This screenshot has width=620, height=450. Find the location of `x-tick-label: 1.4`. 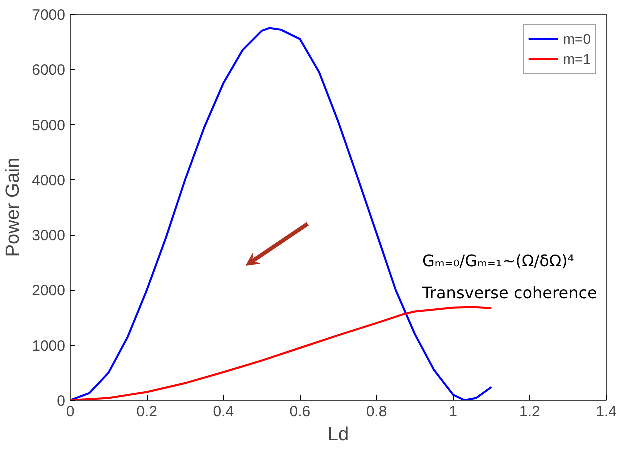

x-tick-label: 1.4 is located at coordinates (606, 412).